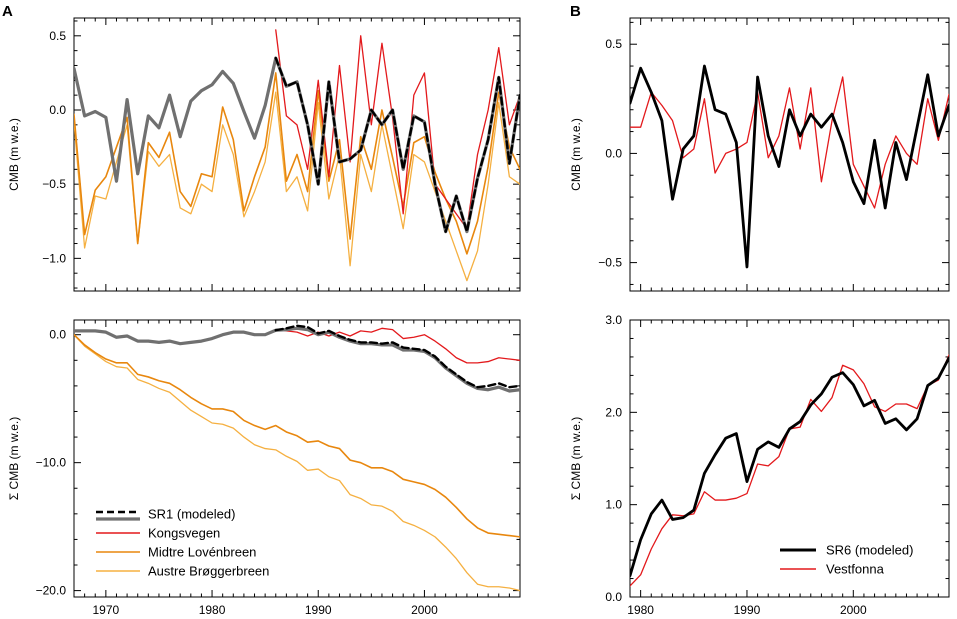  What do you see at coordinates (57, 36) in the screenshot?
I see `chart-a-top-ytick-label: 0.5` at bounding box center [57, 36].